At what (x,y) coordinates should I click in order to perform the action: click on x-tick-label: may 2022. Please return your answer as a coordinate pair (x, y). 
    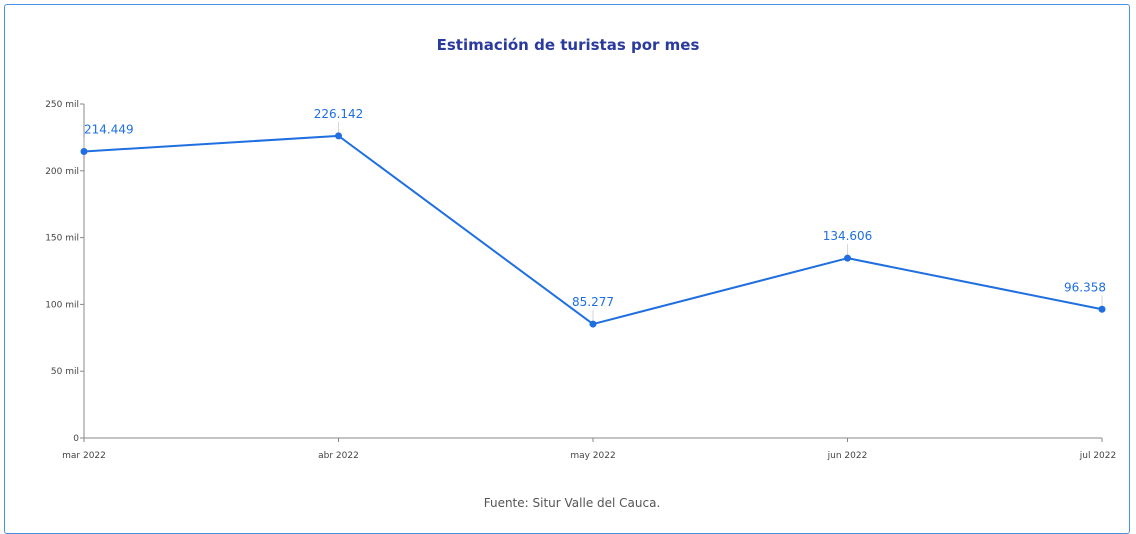
    Looking at the image, I should click on (592, 456).